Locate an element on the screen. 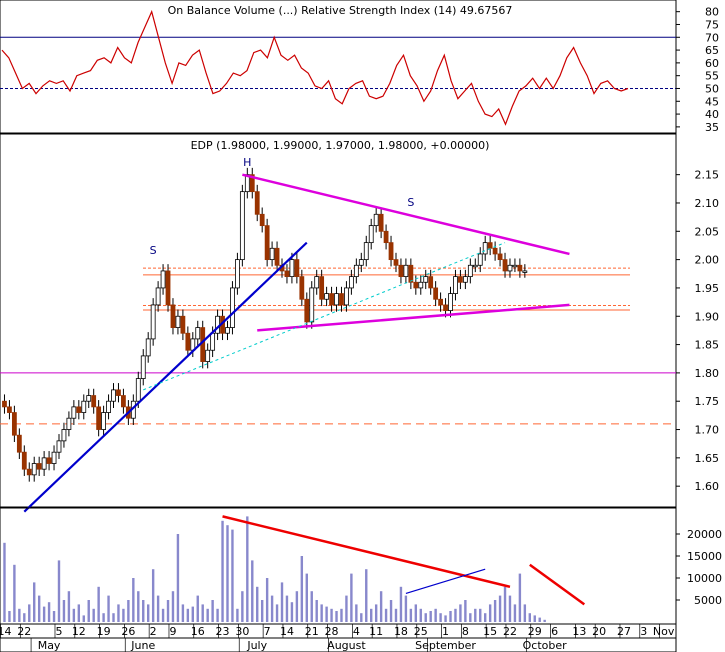  x-date-label: 18 is located at coordinates (401, 631).